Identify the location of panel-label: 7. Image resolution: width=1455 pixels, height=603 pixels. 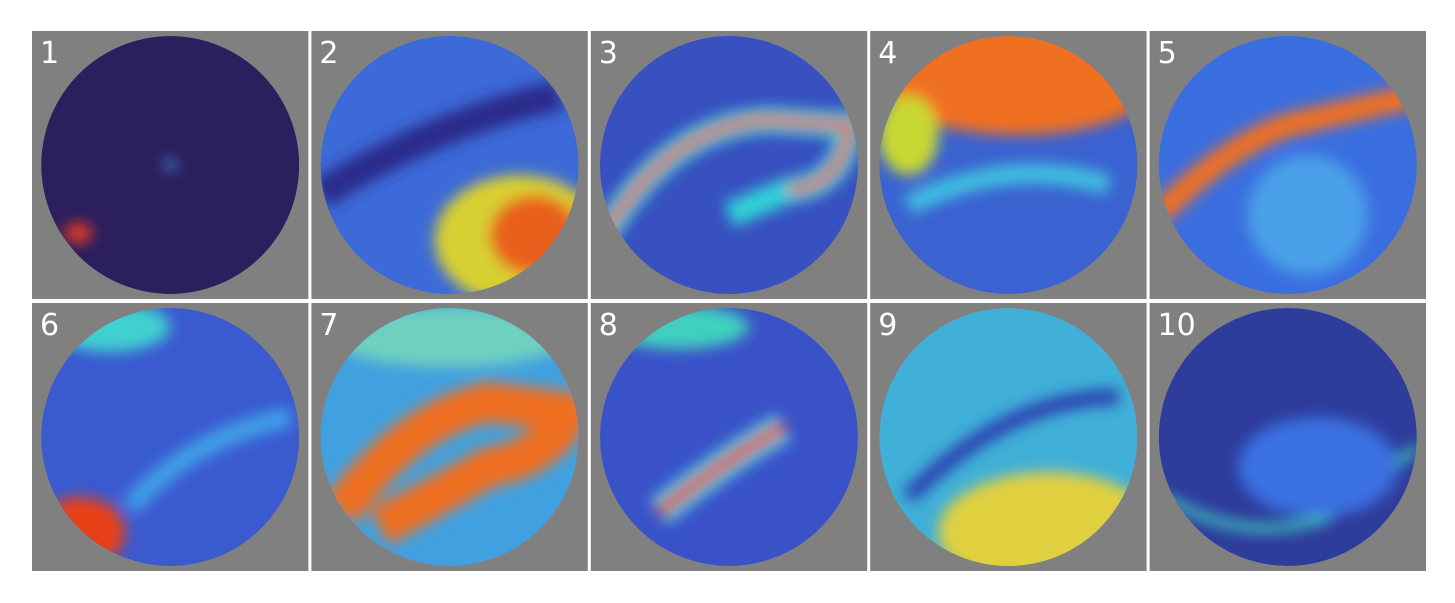
(328, 325).